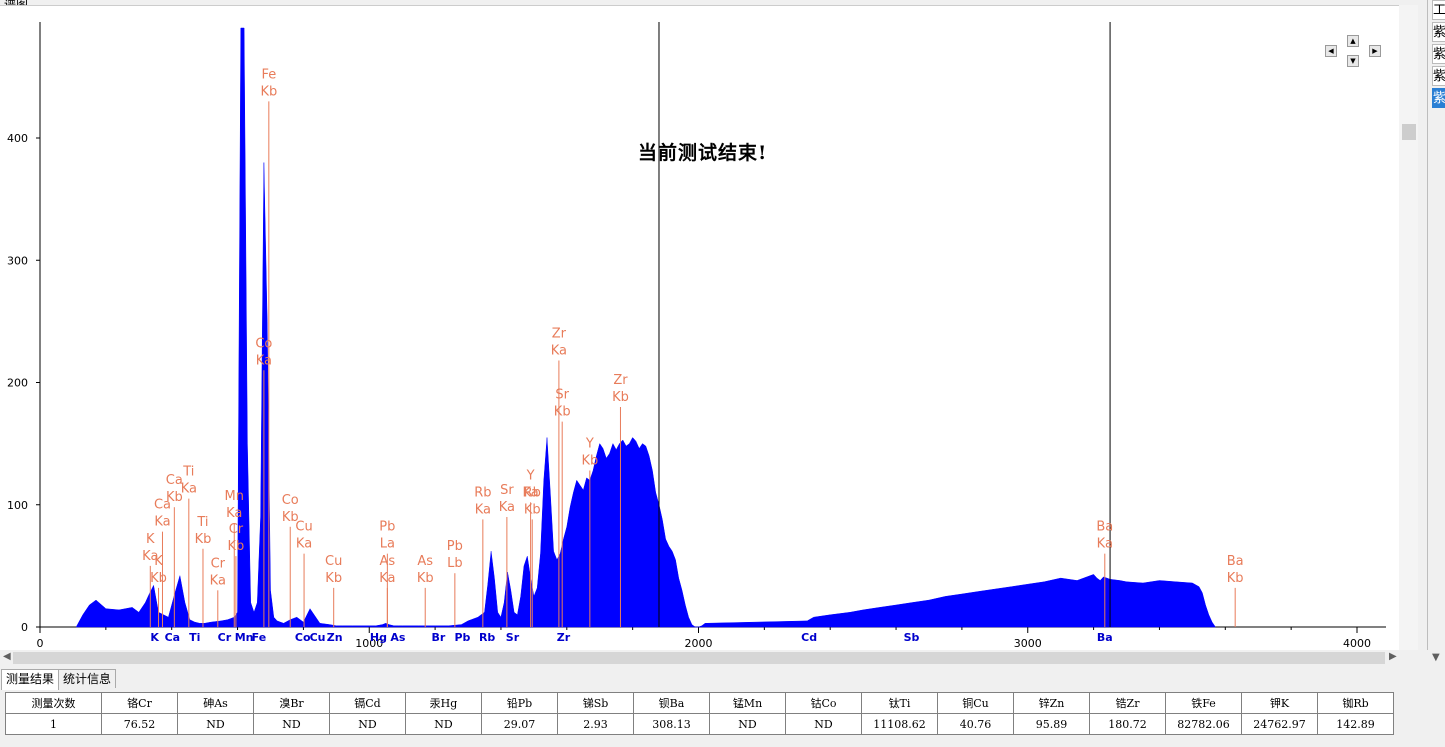  Describe the element at coordinates (335, 637) in the screenshot. I see `element-marker-label: Zn` at that location.